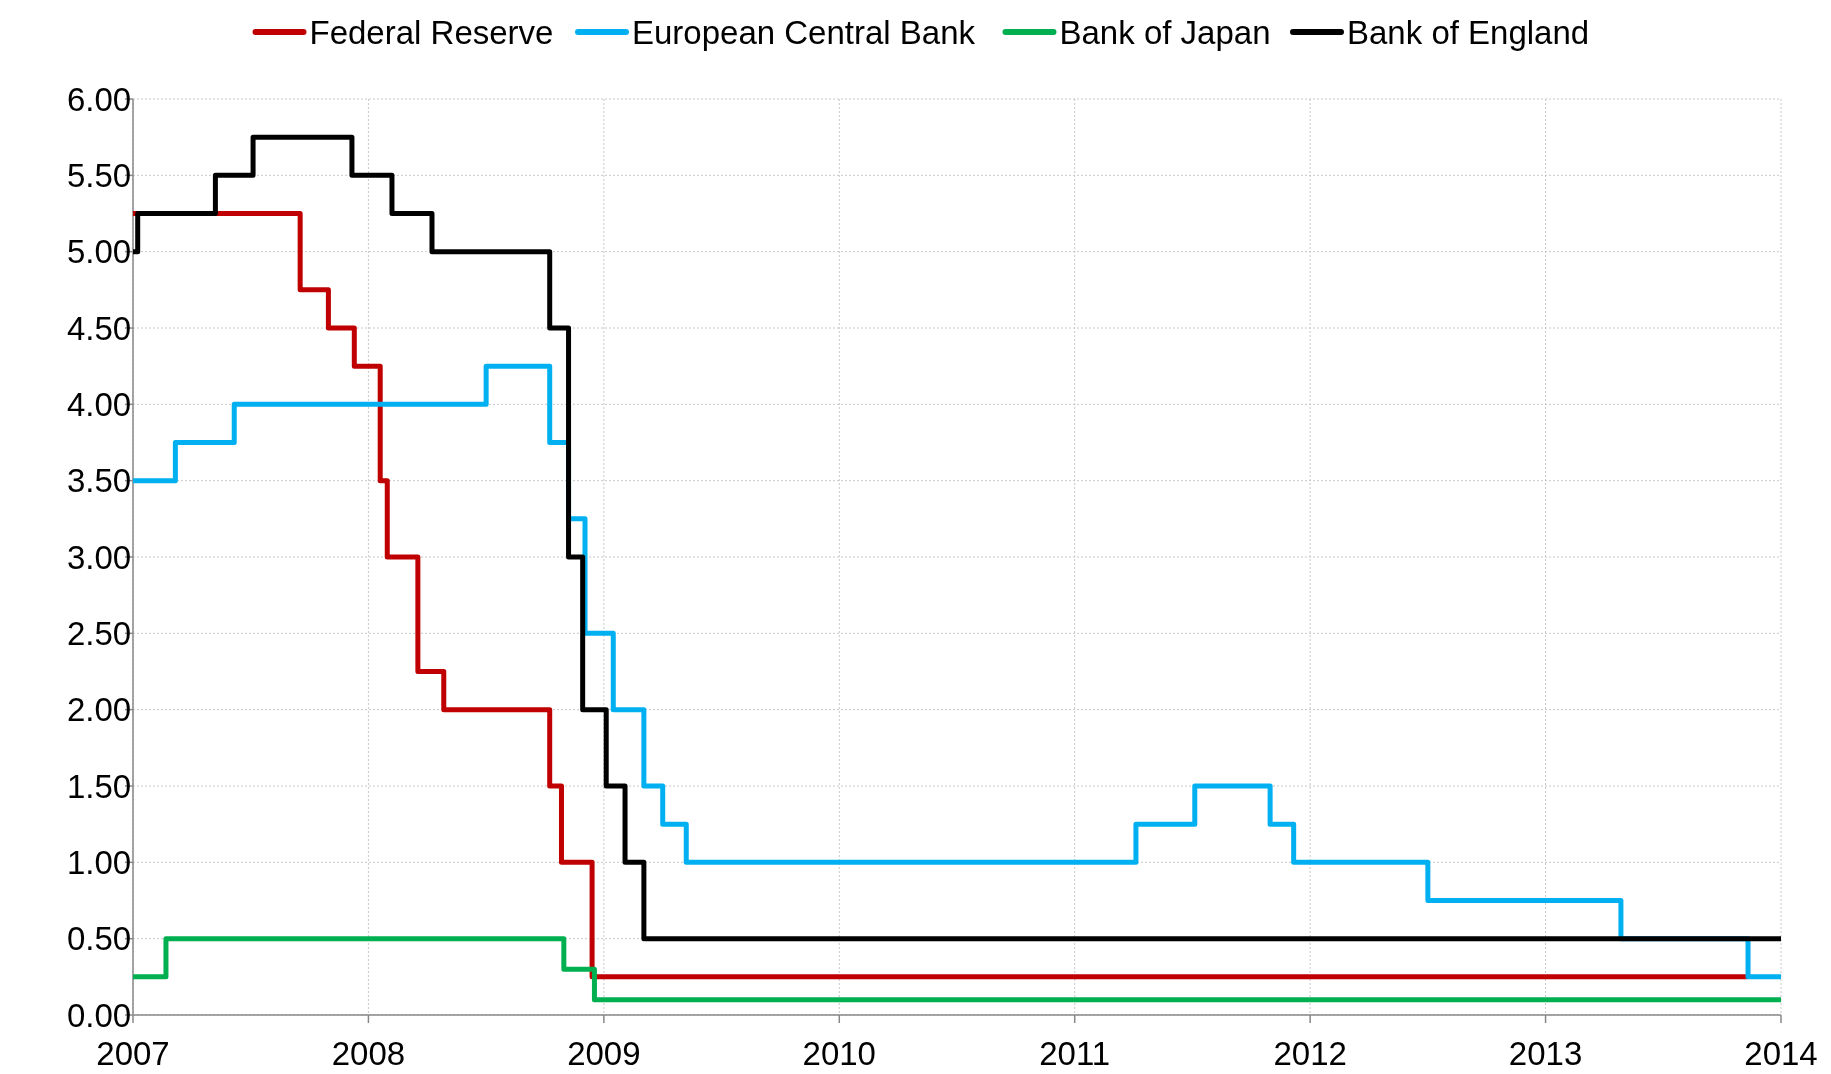 The width and height of the screenshot is (1831, 1074). Describe the element at coordinates (99, 404) in the screenshot. I see `y-tick-label: 4.00` at that location.